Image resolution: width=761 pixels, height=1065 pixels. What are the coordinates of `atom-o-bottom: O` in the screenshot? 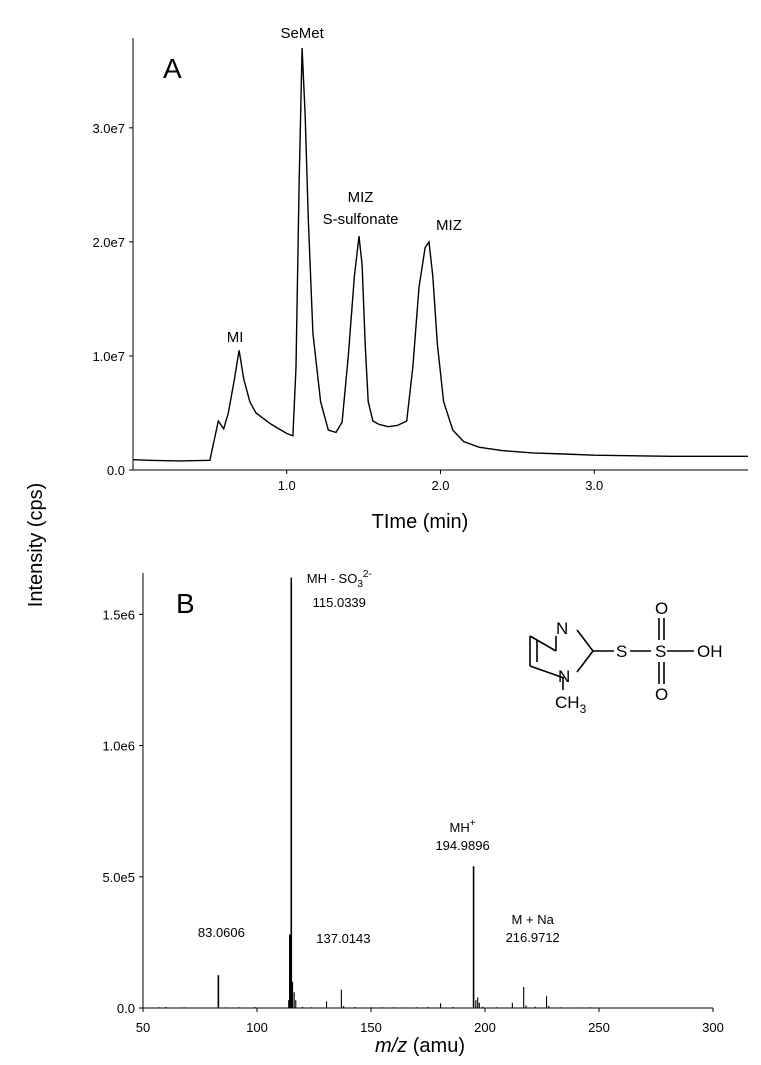 It's located at (661, 694).